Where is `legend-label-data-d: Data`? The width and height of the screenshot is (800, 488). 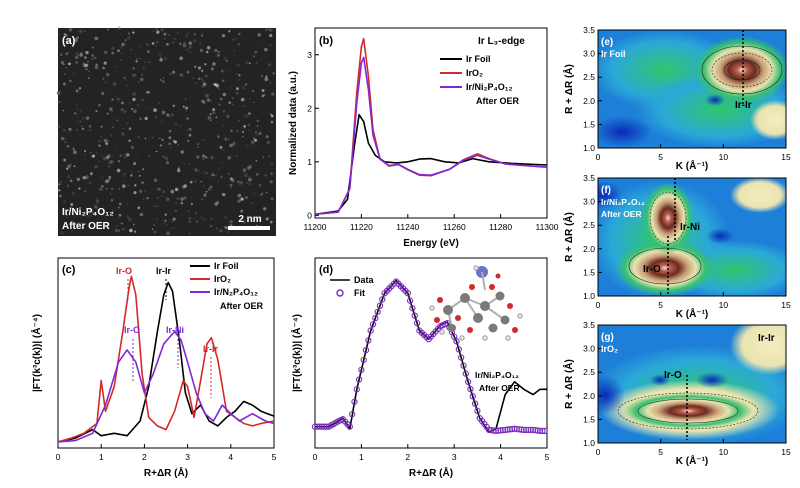 legend-label-data-d: Data is located at coordinates (364, 280).